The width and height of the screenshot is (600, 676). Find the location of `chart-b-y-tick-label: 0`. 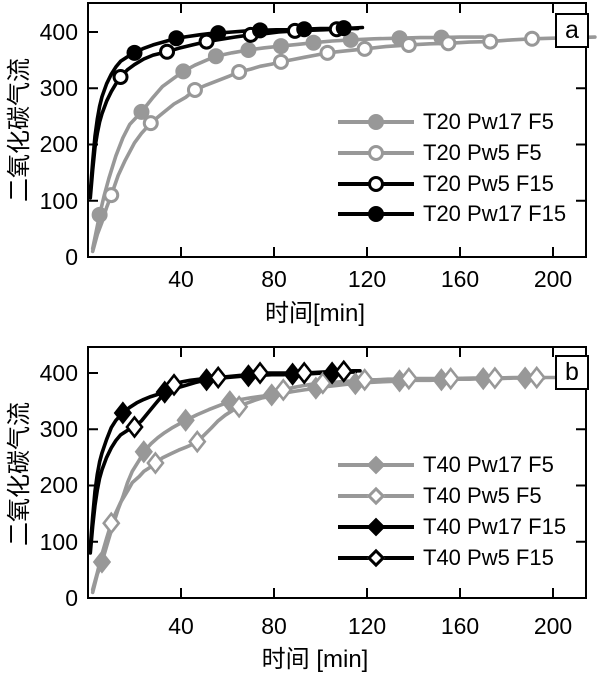

chart-b-y-tick-label: 0 is located at coordinates (71, 598).